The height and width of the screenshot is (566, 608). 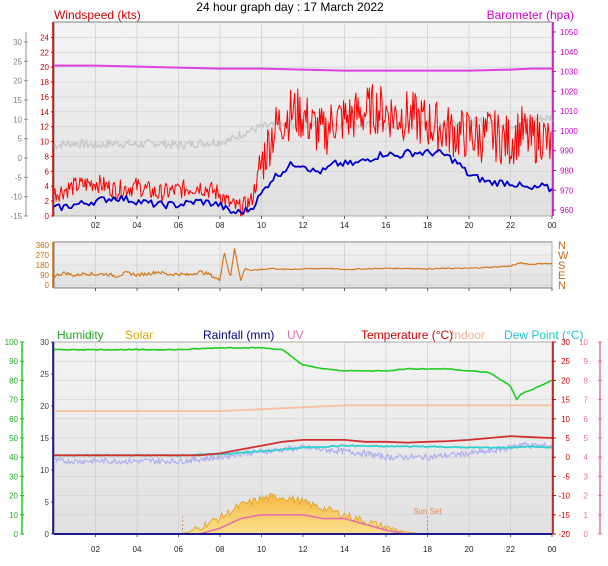 What do you see at coordinates (552, 549) in the screenshot?
I see `temp-x-tick-label: 00` at bounding box center [552, 549].